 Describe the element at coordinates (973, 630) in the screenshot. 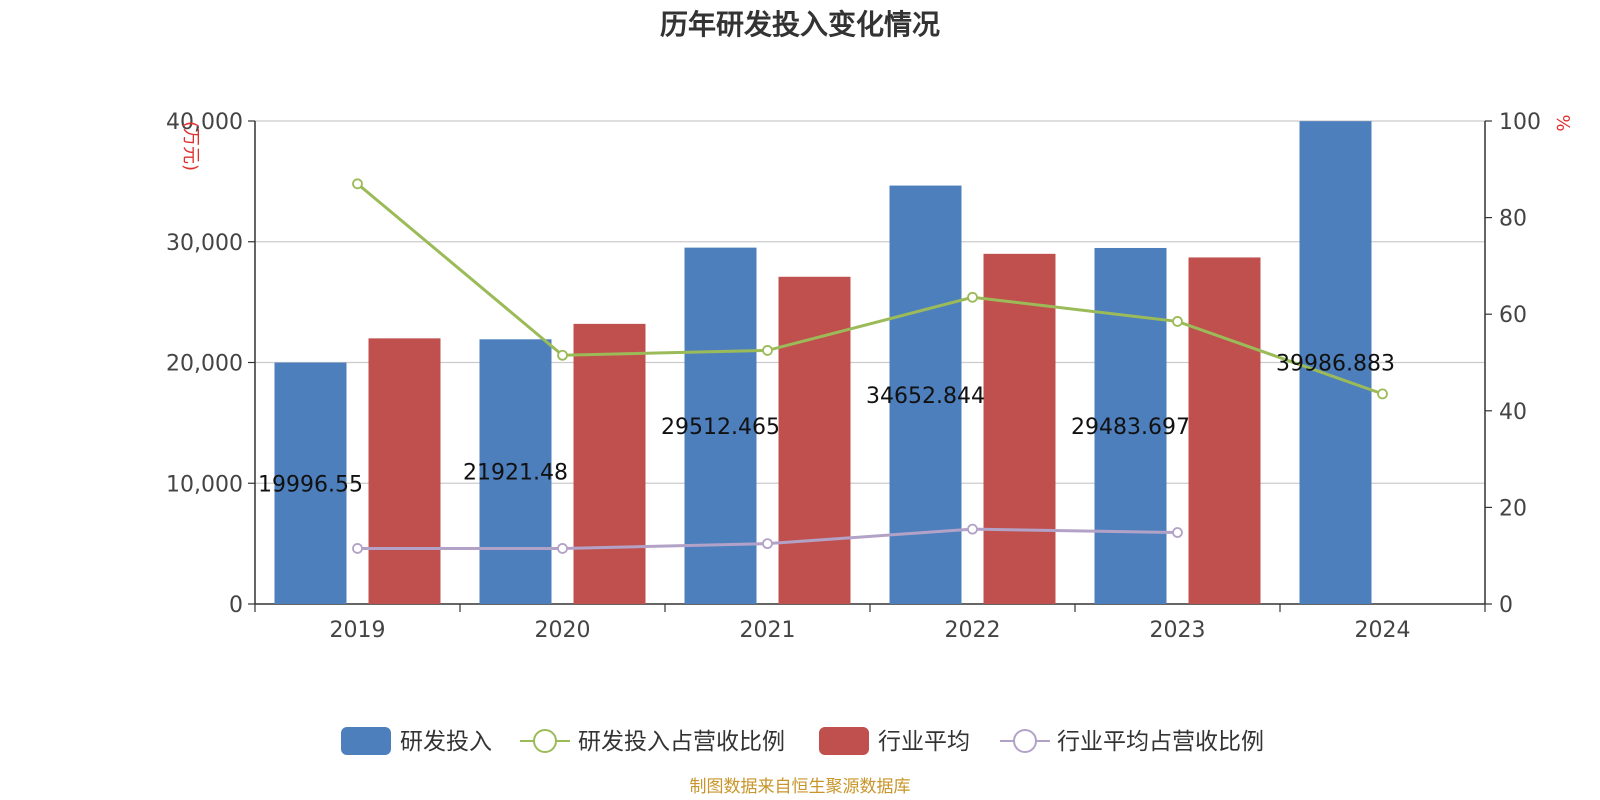

I see `x-tick-label: 2022` at that location.